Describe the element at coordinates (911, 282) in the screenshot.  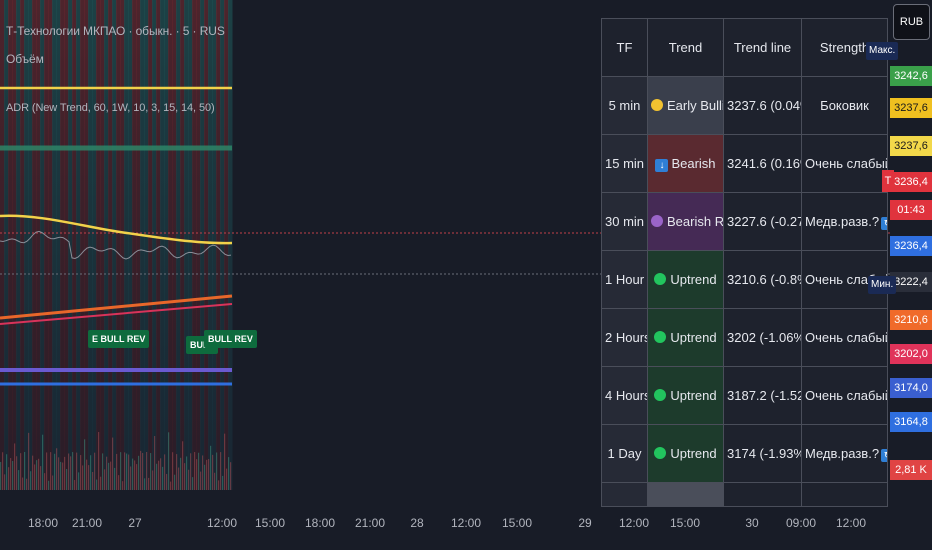
I see `price-tag: 3222,4` at that location.